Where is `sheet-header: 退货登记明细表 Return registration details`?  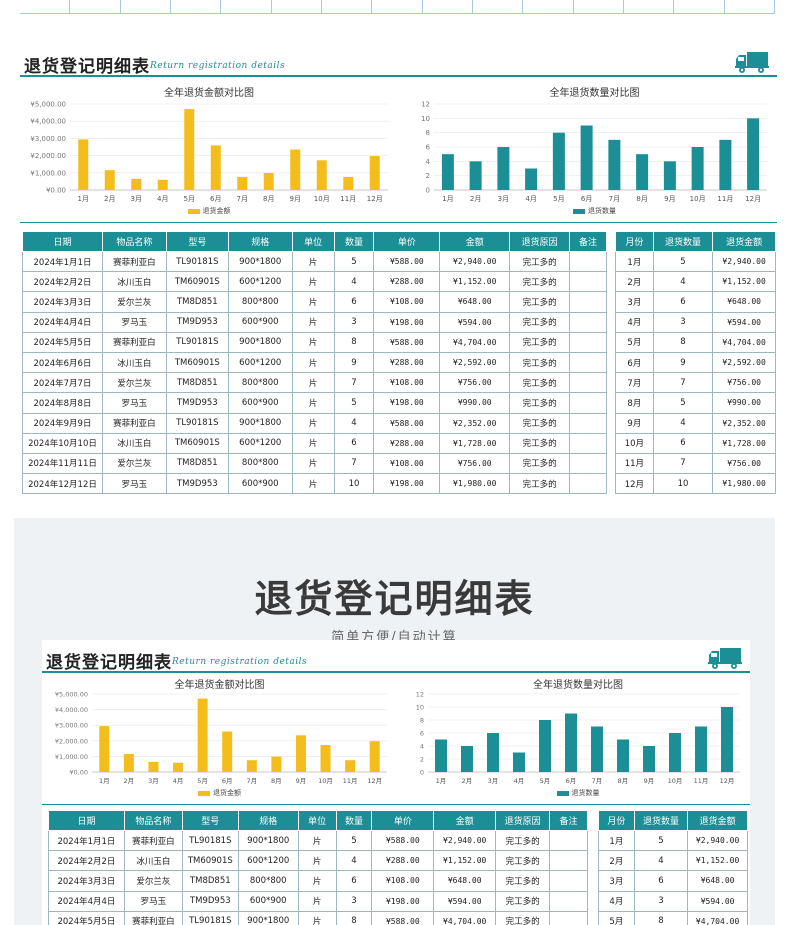
sheet-header: 退货登记明细表 Return registration details is located at coordinates (396, 657).